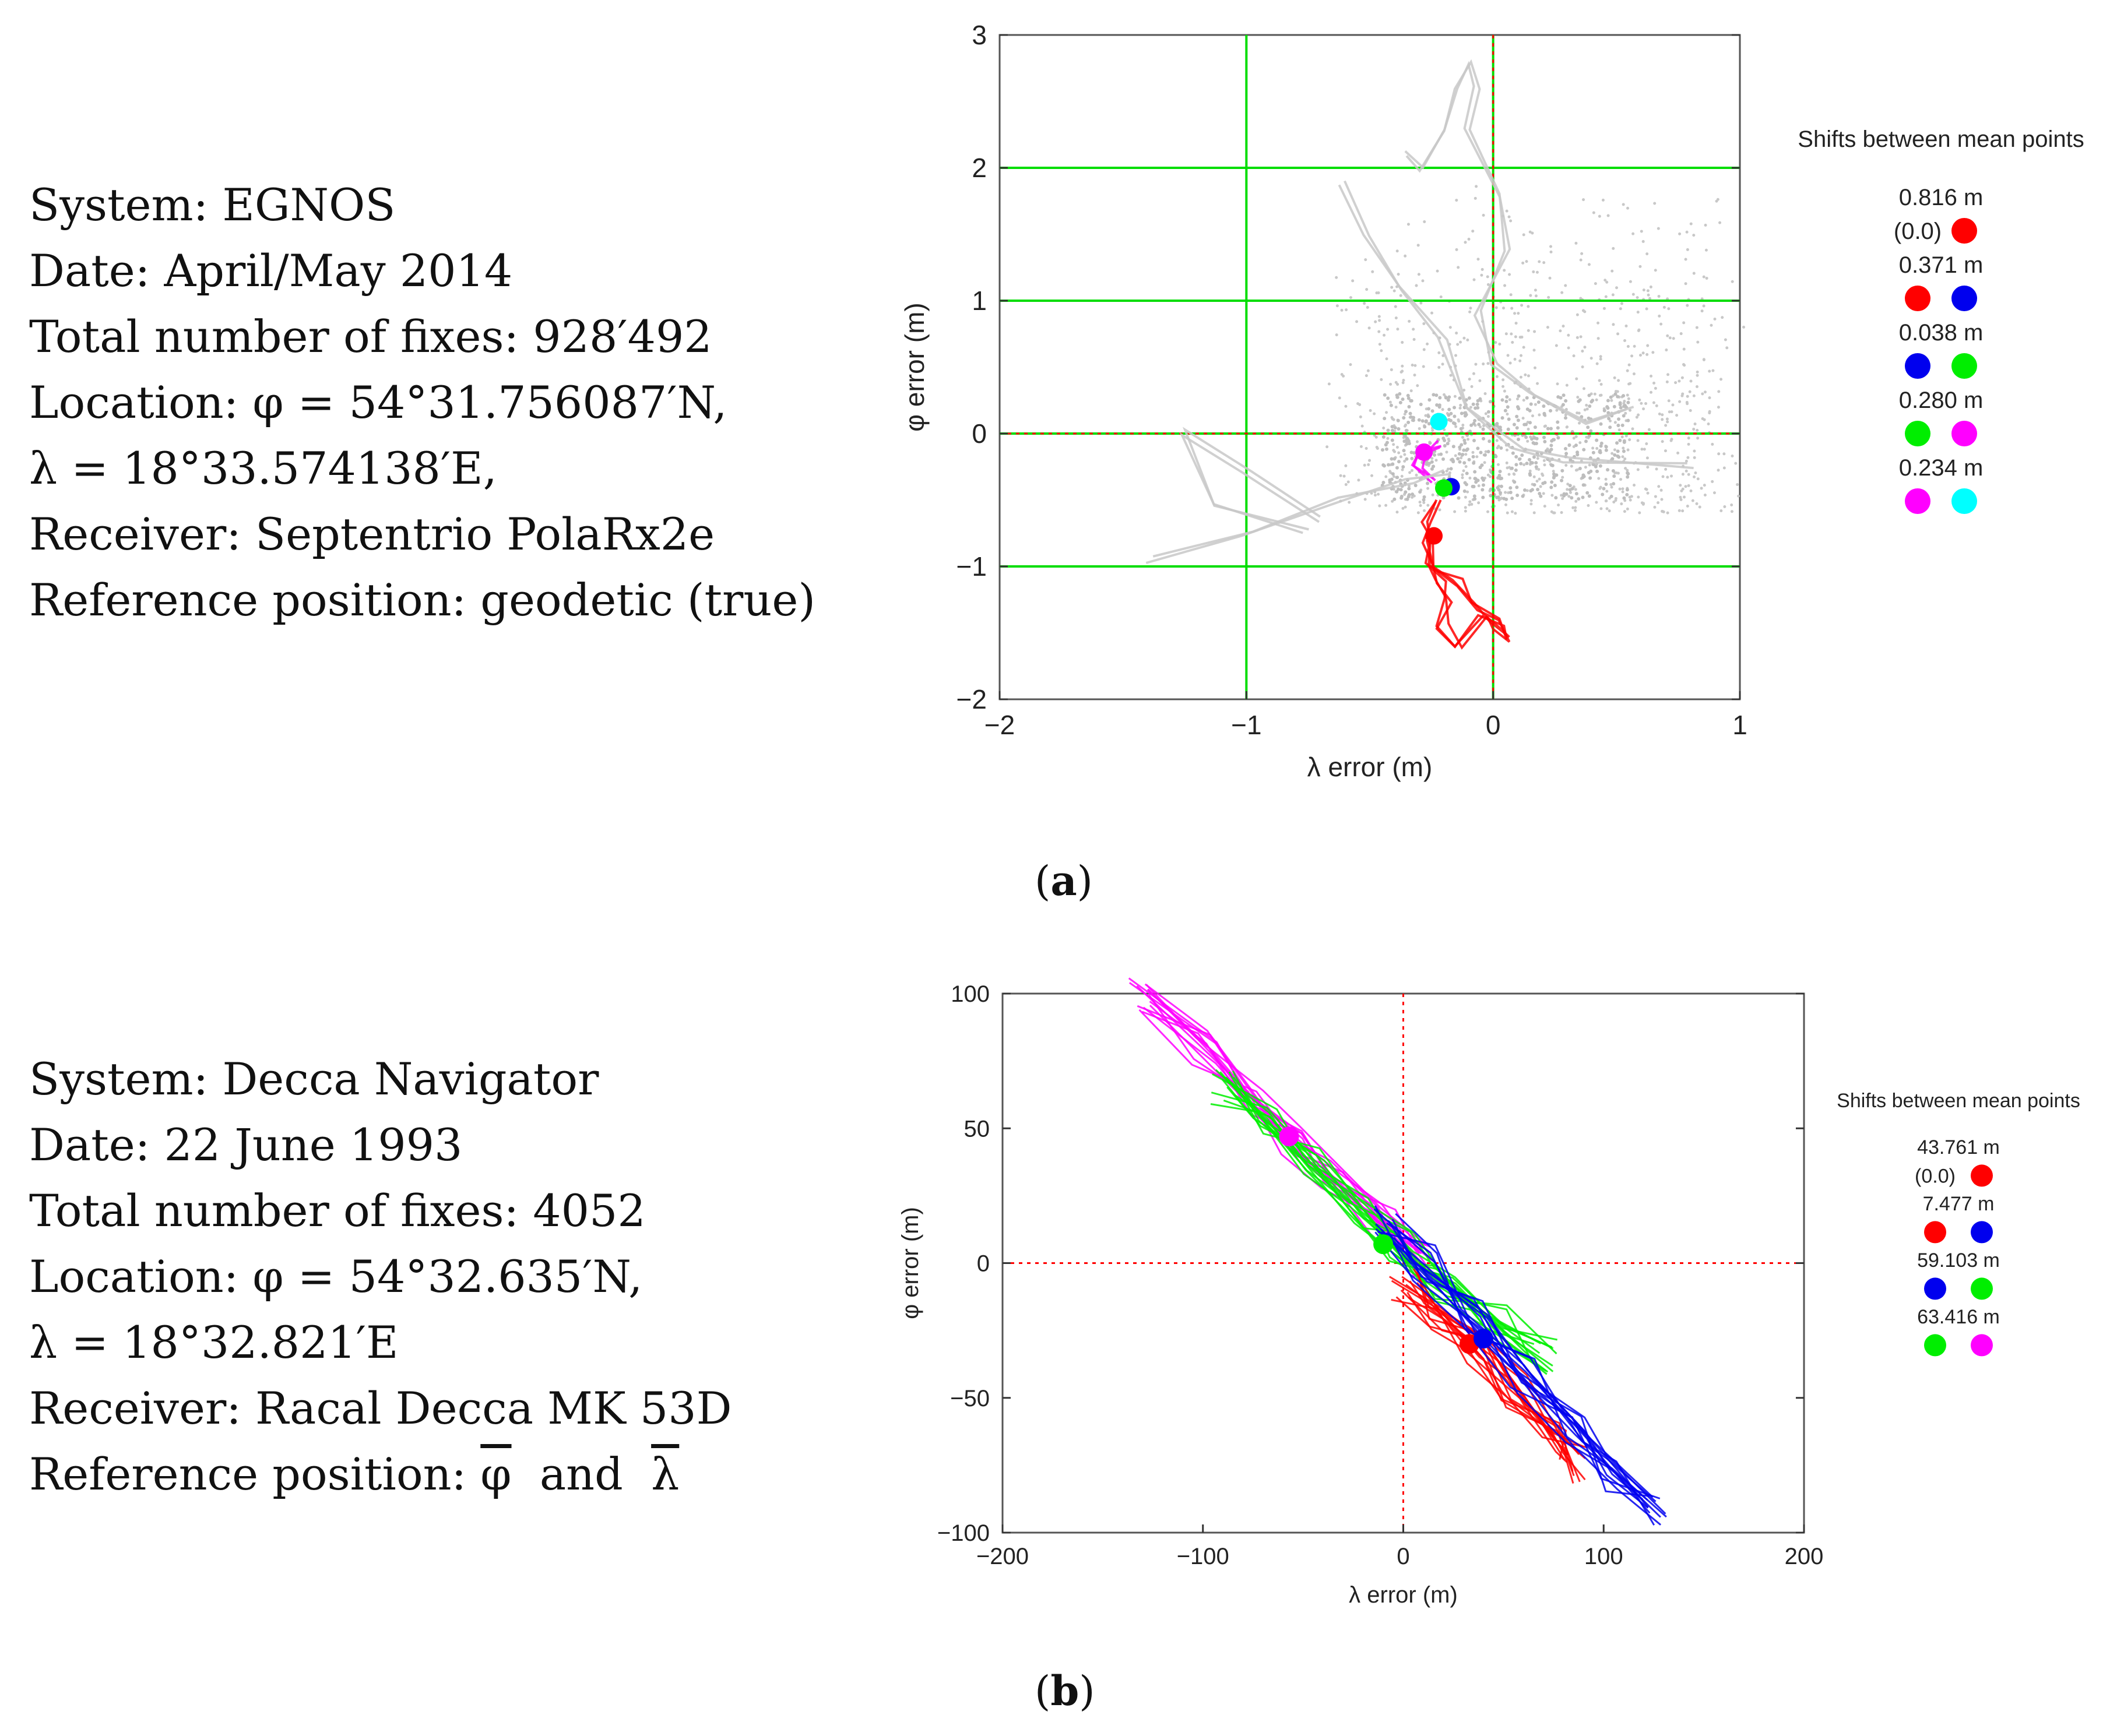 This screenshot has height=1736, width=2124. What do you see at coordinates (336, 1276) in the screenshot?
I see `info-location-phi: Location: φ = 54°32.635′N,` at bounding box center [336, 1276].